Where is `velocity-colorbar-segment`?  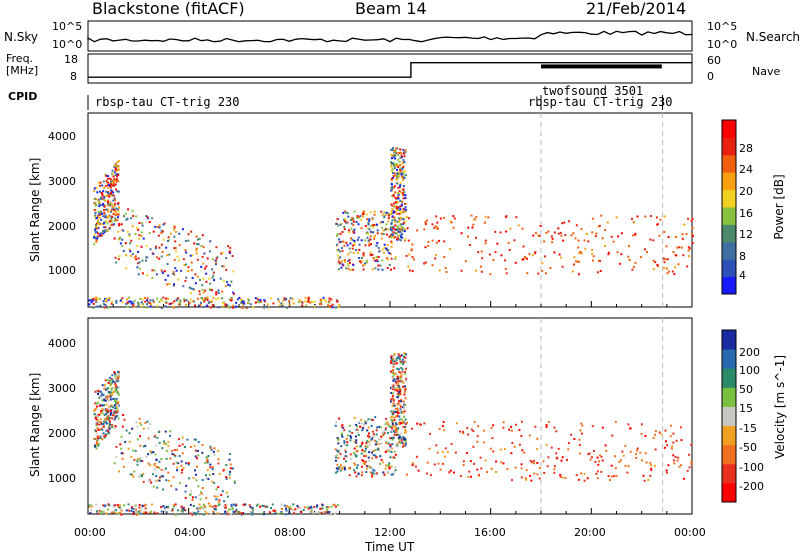 velocity-colorbar-segment is located at coordinates (729, 397).